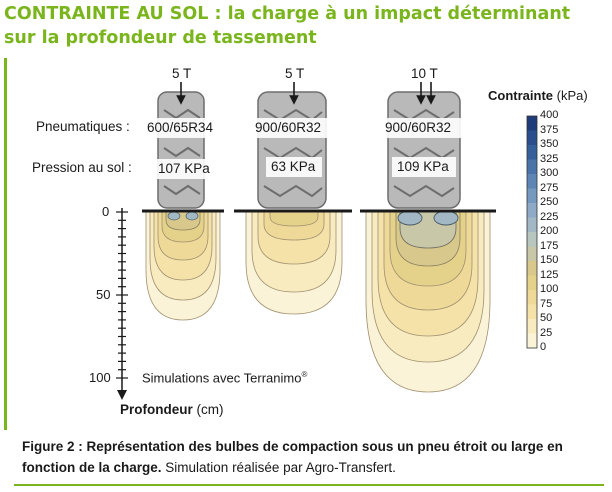 This screenshot has height=492, width=612. Describe the element at coordinates (549, 274) in the screenshot. I see `legend-tick-label: 125` at that location.